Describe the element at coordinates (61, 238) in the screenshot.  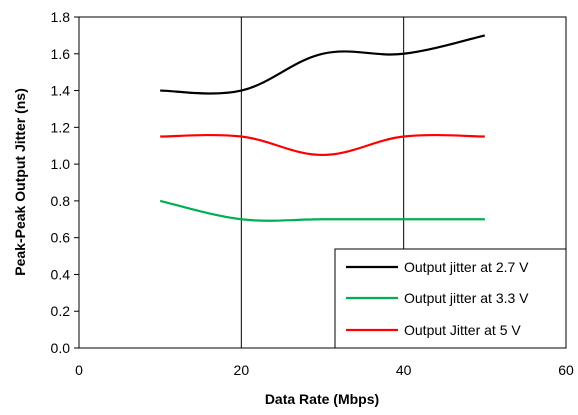
I see `y-tick-label: 0.6` at that location.